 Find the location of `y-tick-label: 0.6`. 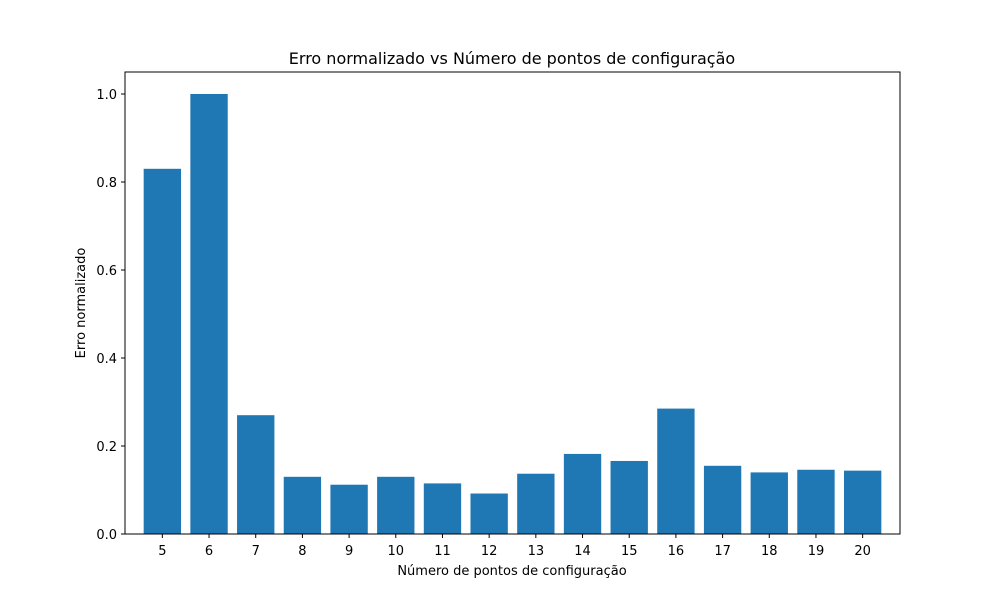

y-tick-label: 0.6 is located at coordinates (106, 271).